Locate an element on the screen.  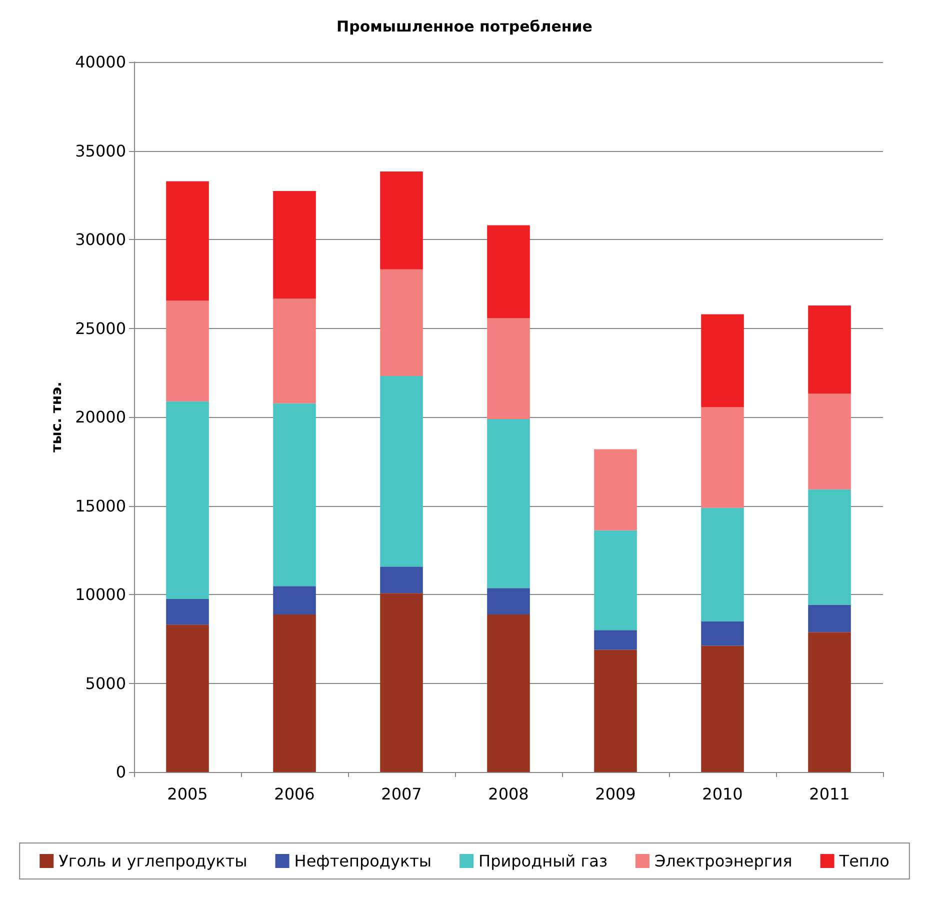
y-tick-label: 30000 is located at coordinates (100, 239).